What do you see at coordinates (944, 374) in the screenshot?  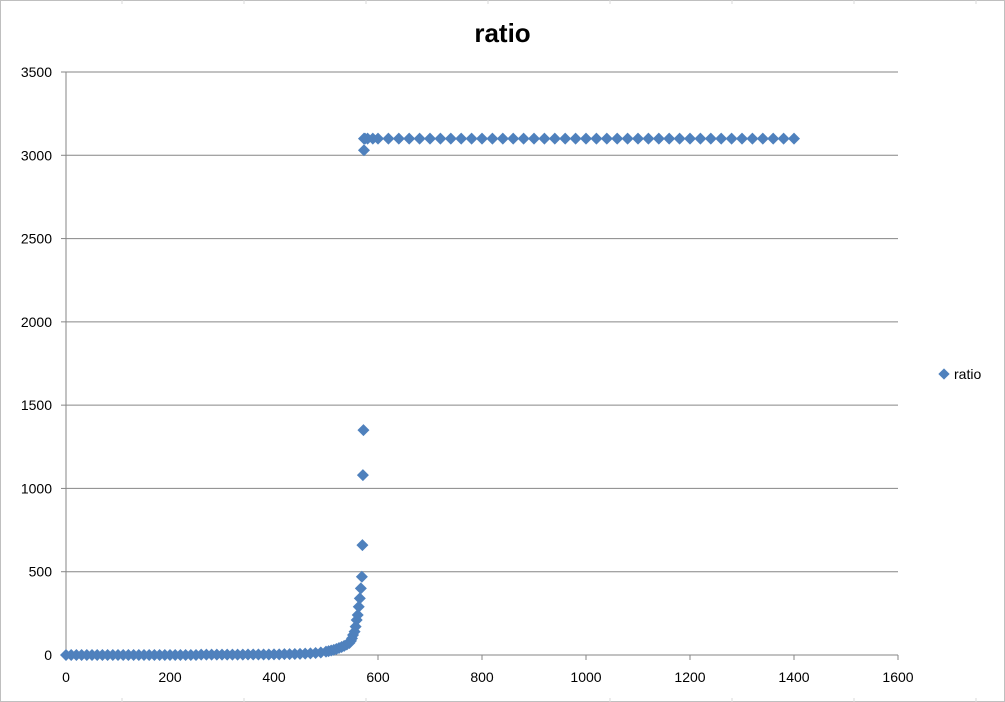 I see `legend-diamond-icon` at bounding box center [944, 374].